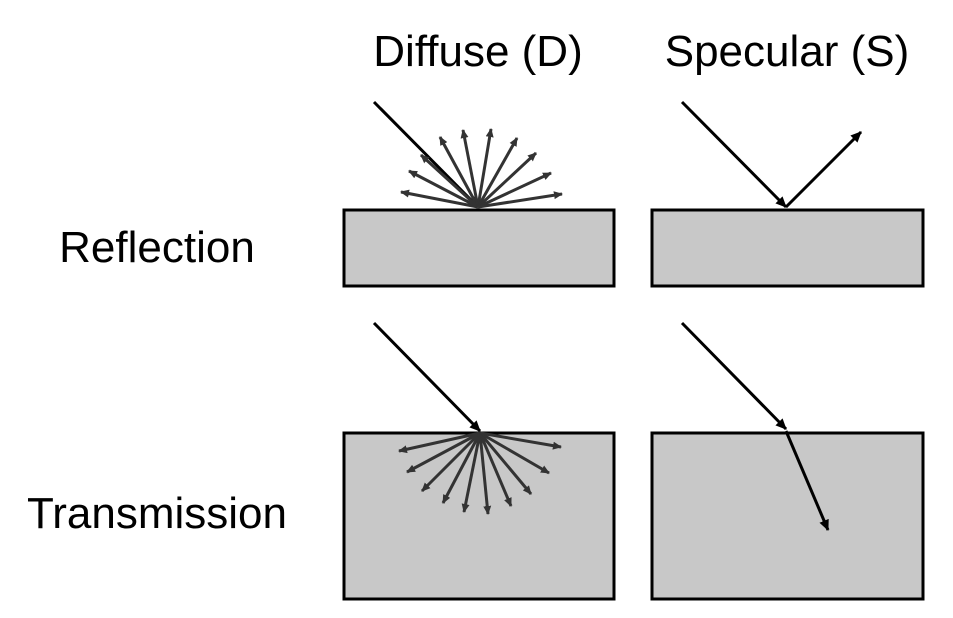 Image resolution: width=953 pixels, height=618 pixels. I want to click on refracted-ray-specular, so click(807, 480).